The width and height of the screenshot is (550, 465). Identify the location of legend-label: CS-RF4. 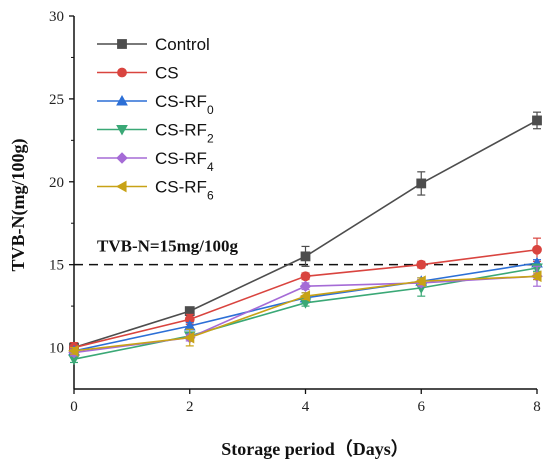
(184, 161).